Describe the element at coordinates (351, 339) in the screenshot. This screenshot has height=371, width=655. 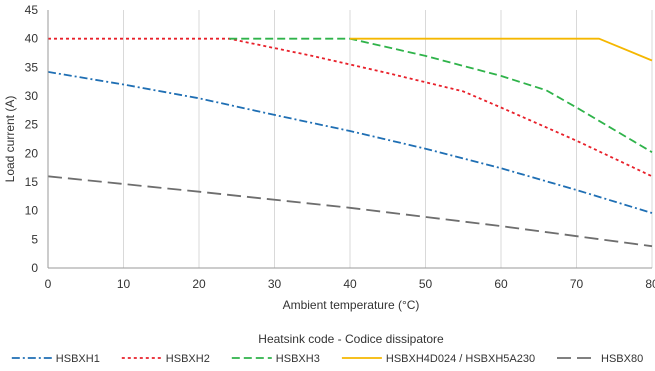
I see `legend-title: Heatsink code - Codice dissipatore` at that location.